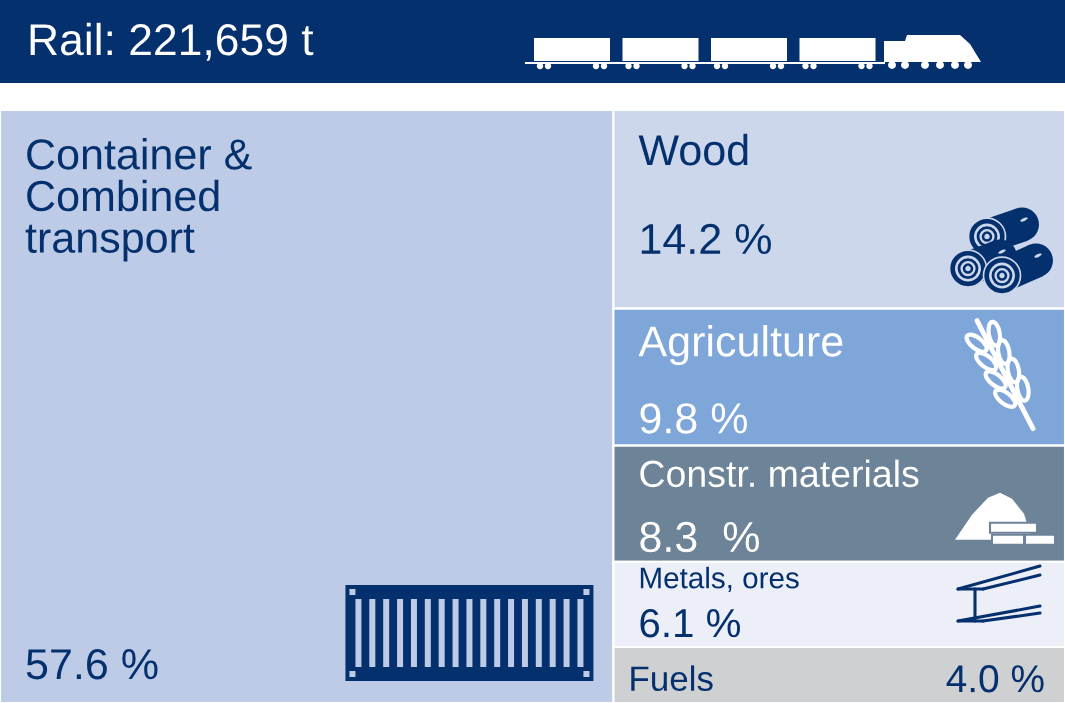 This screenshot has width=1065, height=703. What do you see at coordinates (693, 149) in the screenshot?
I see `category-label: Wood` at bounding box center [693, 149].